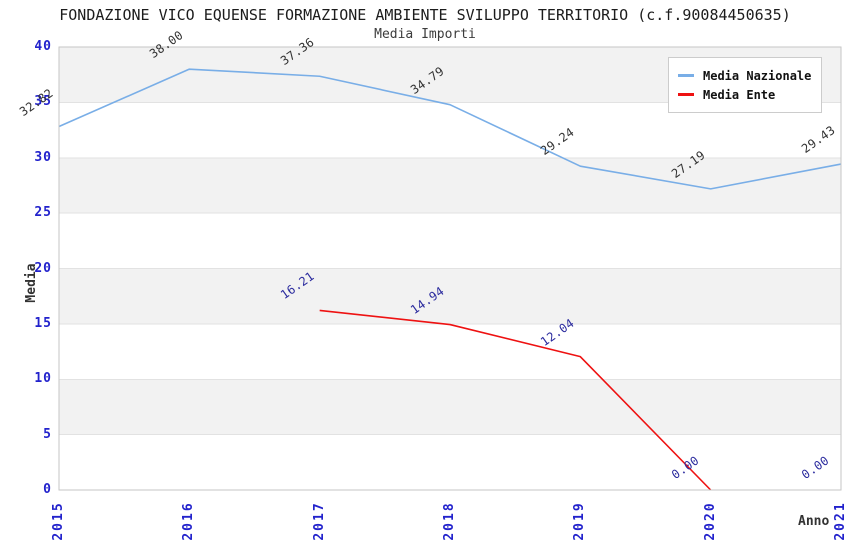 This screenshot has height=550, width=850. Describe the element at coordinates (31, 283) in the screenshot. I see `y-axis-title: Media` at that location.